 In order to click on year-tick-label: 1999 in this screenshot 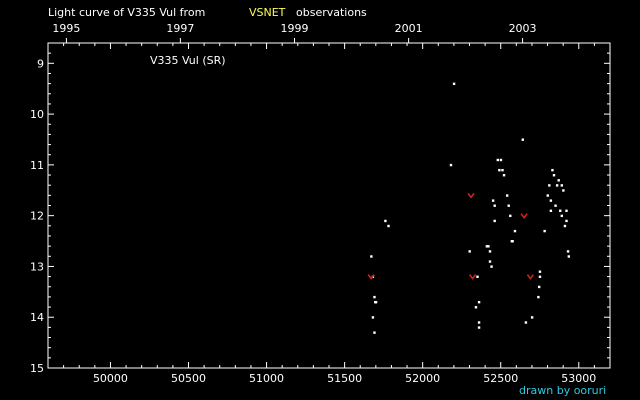, I will do `click(294, 28)`.